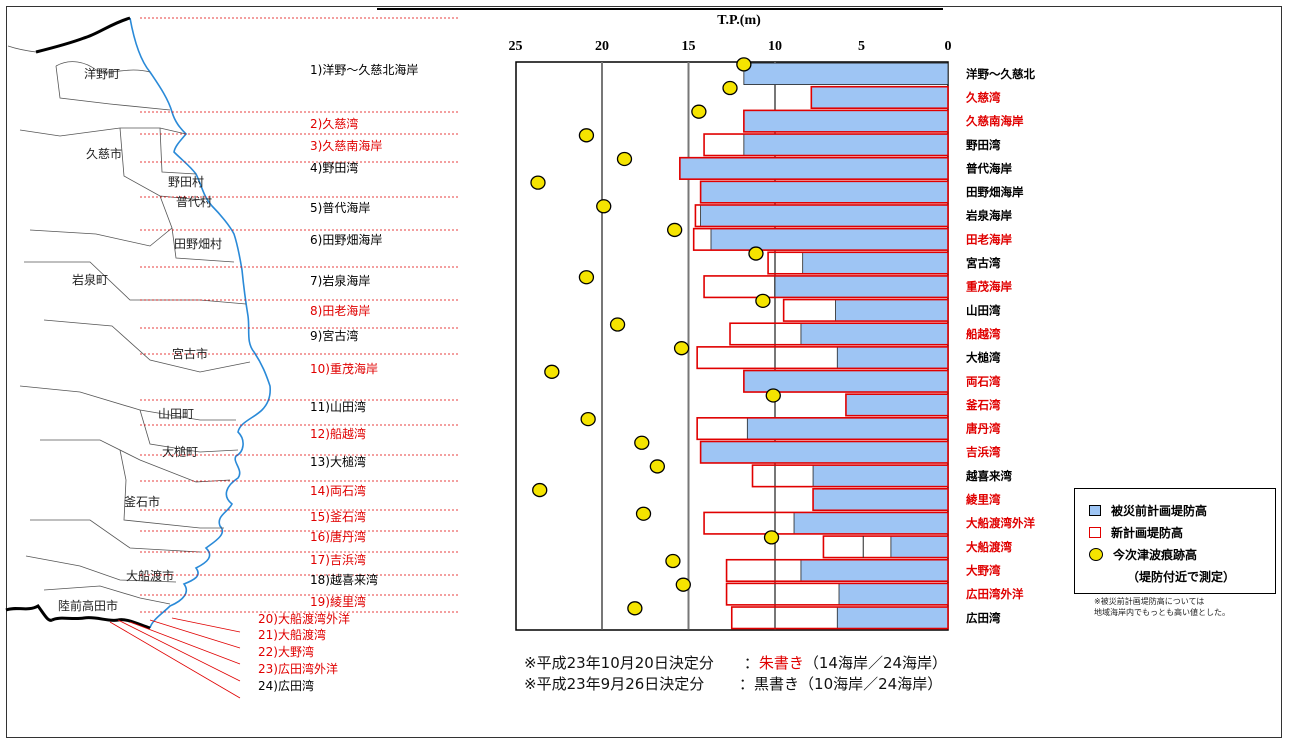 The width and height of the screenshot is (1290, 744). I want to click on coast-label: 20)大船渡湾外洋, so click(304, 618).